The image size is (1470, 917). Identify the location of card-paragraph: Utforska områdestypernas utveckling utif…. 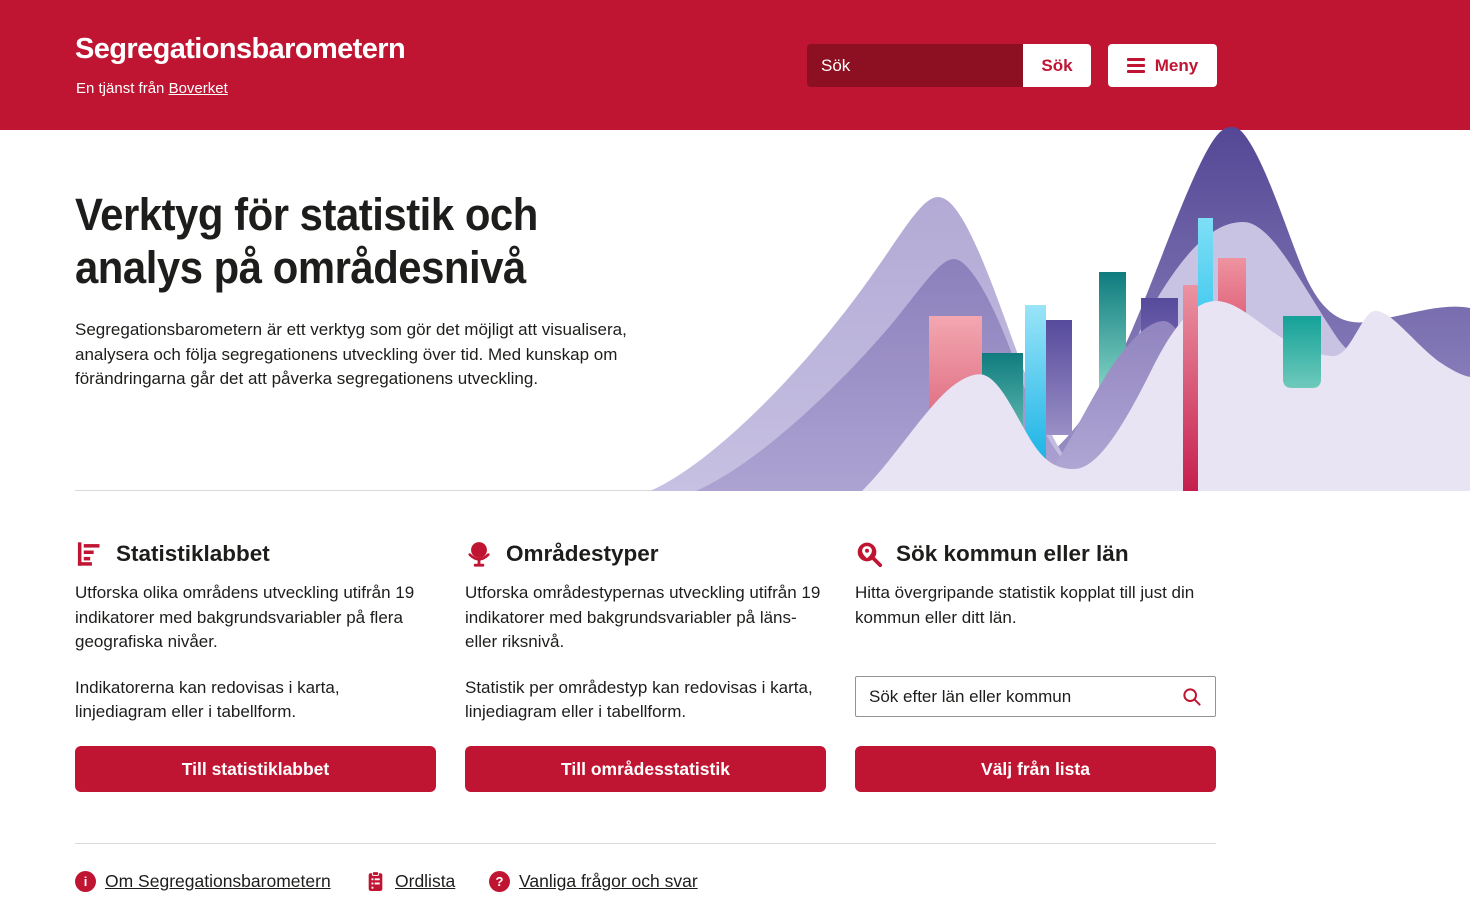
(643, 617).